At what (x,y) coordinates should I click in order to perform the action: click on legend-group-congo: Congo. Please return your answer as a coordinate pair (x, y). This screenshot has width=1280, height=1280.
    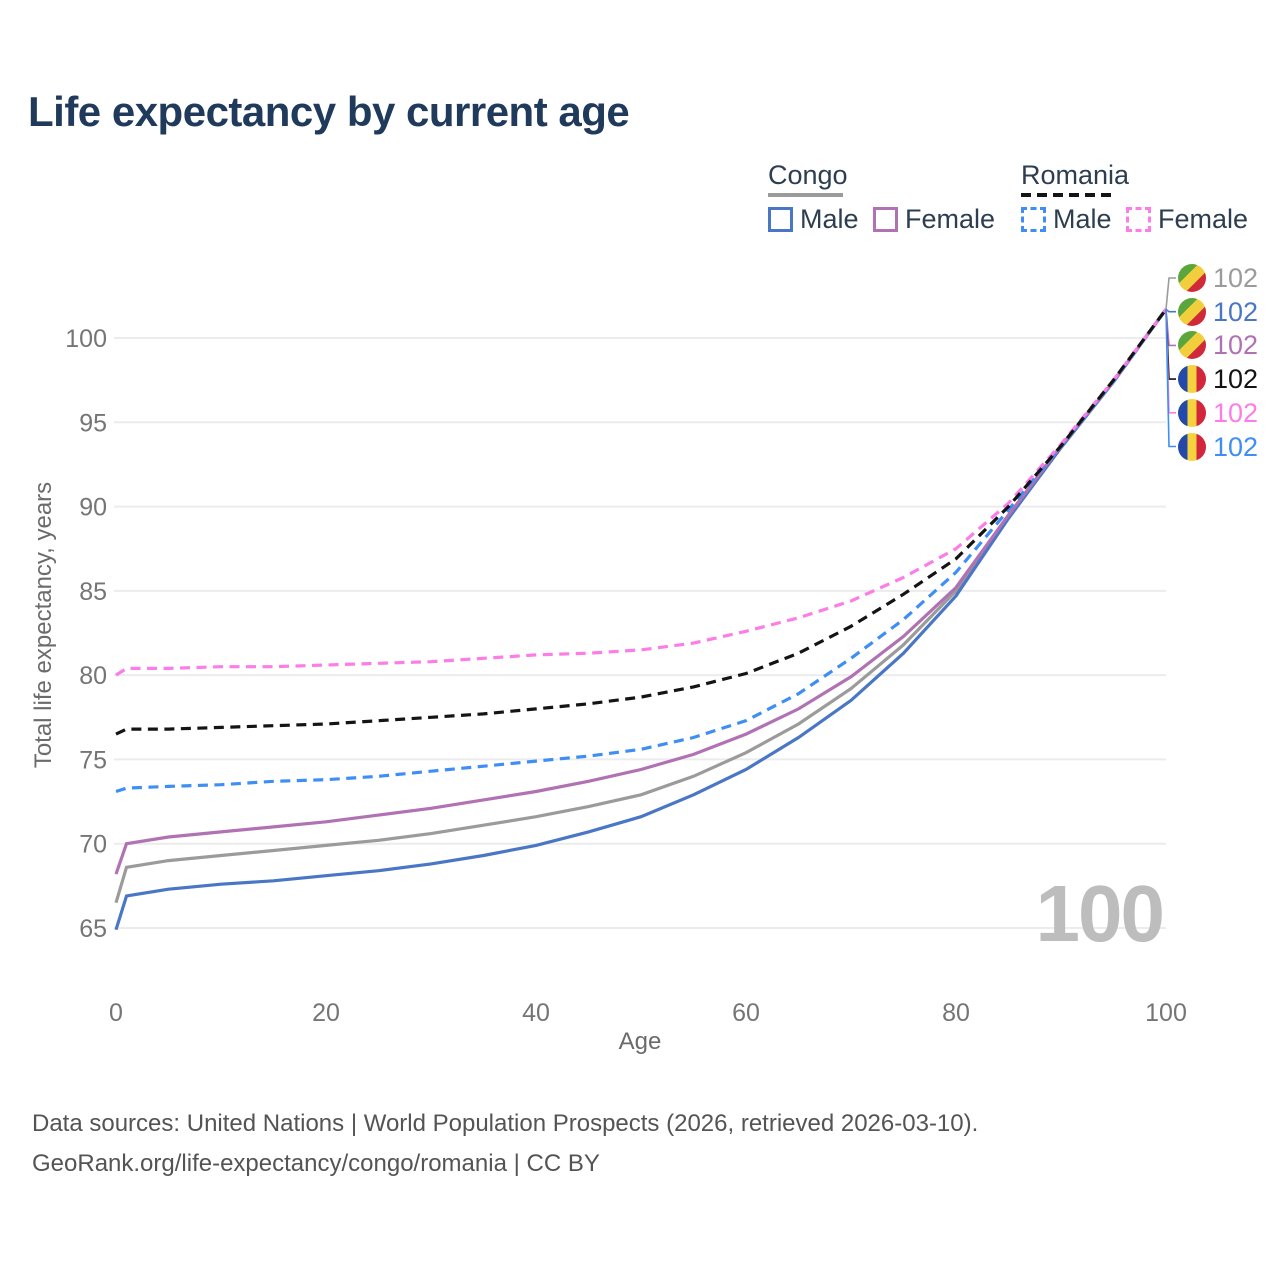
    Looking at the image, I should click on (808, 175).